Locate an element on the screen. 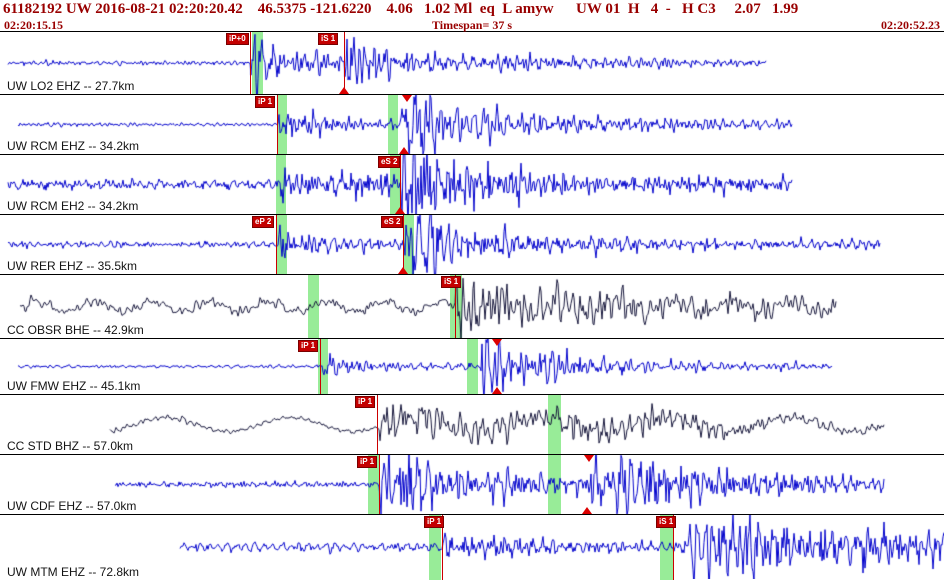  trace-panel: UW MTM EHZ -- 72.8km iP 1 iS 1 is located at coordinates (472, 547).